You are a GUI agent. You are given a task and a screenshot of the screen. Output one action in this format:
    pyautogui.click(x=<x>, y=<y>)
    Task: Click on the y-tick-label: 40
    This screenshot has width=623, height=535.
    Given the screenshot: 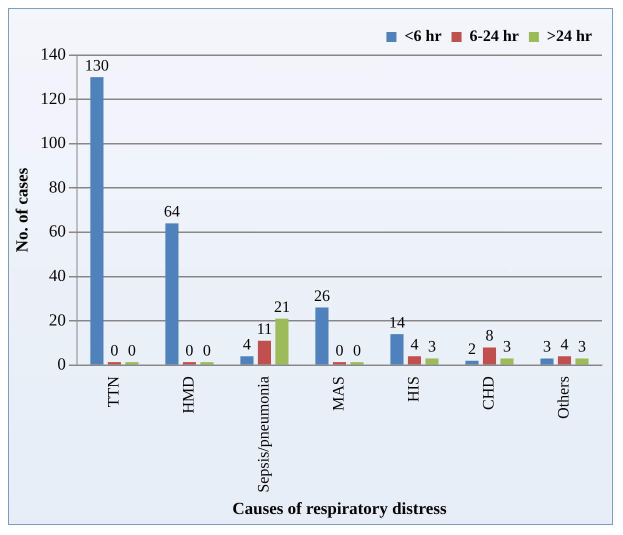 What is the action you would take?
    pyautogui.click(x=57, y=276)
    